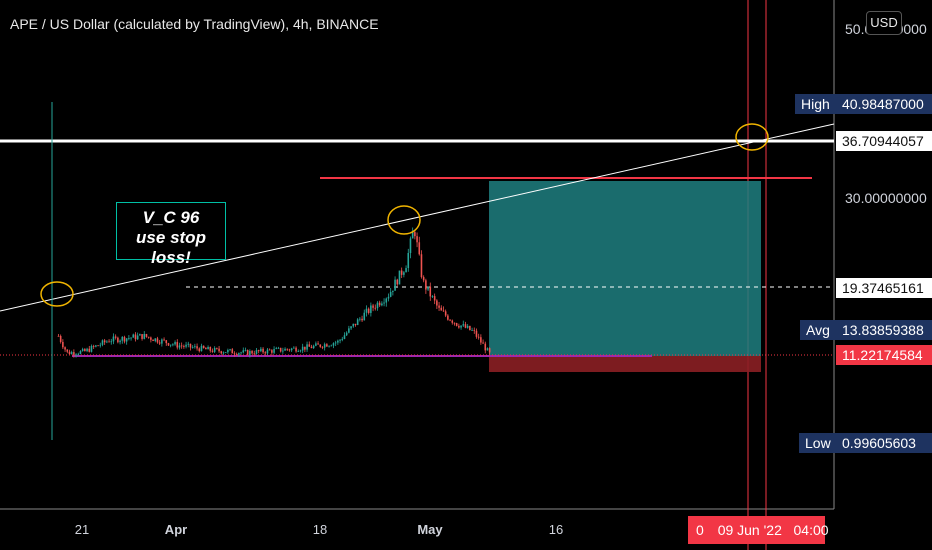 Image resolution: width=932 pixels, height=550 pixels. Describe the element at coordinates (171, 217) in the screenshot. I see `note-line-1: V_C 96` at that location.